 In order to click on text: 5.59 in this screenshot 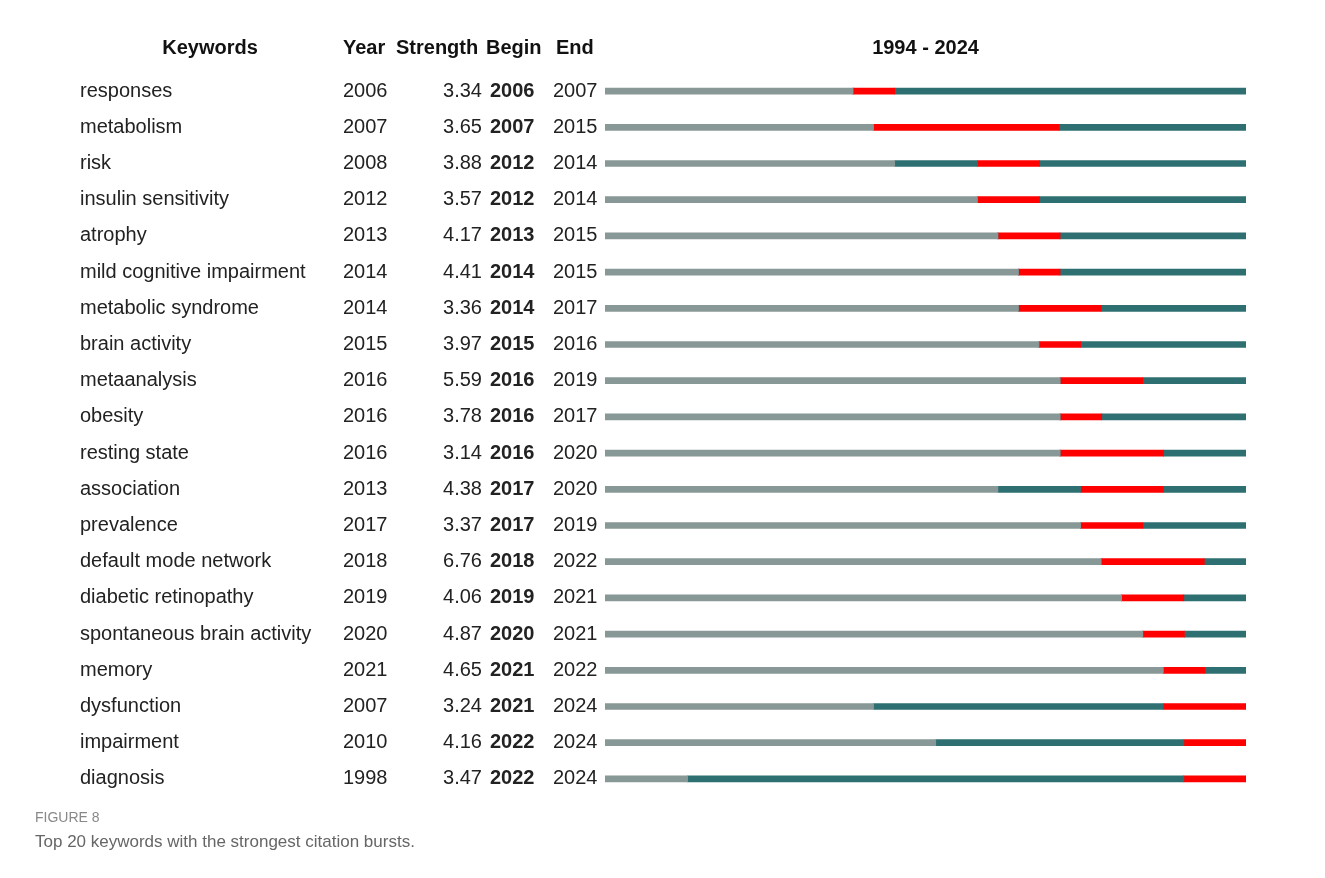, I will do `click(462, 379)`.